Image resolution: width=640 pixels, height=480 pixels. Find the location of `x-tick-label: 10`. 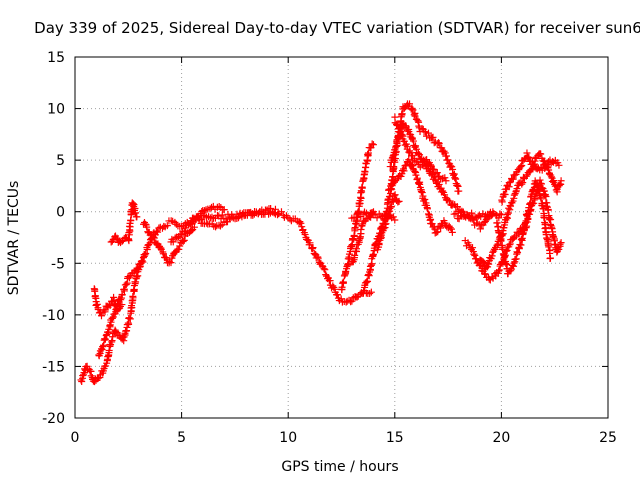

x-tick-label: 10 is located at coordinates (288, 438).